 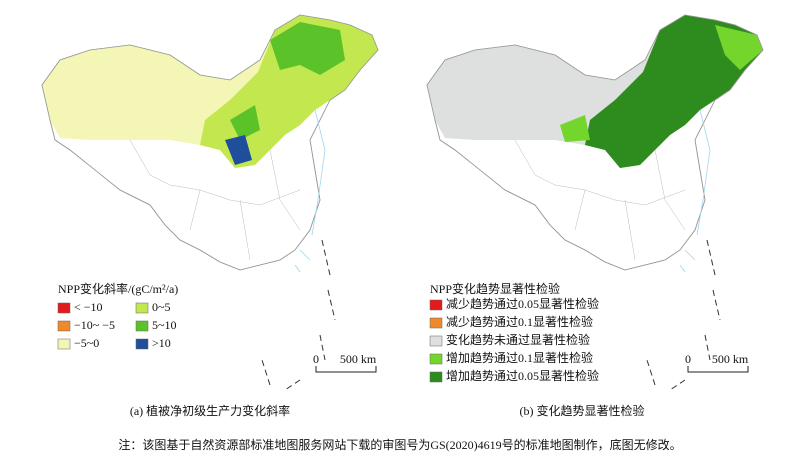 I want to click on legend-label: −10~ −5, so click(x=94, y=325).